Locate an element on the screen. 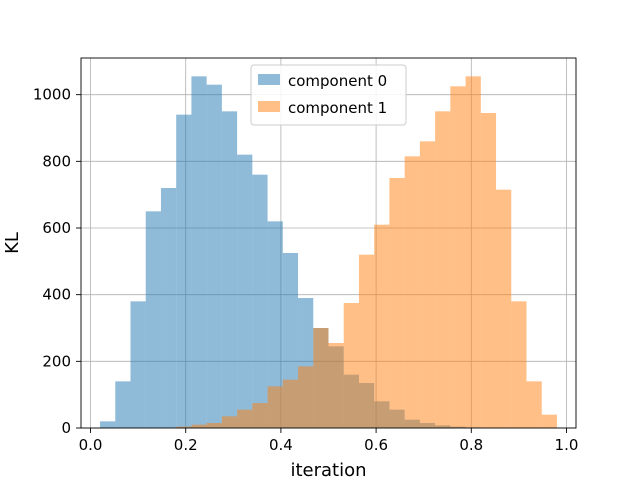  y-tick-label: 200 is located at coordinates (56, 361).